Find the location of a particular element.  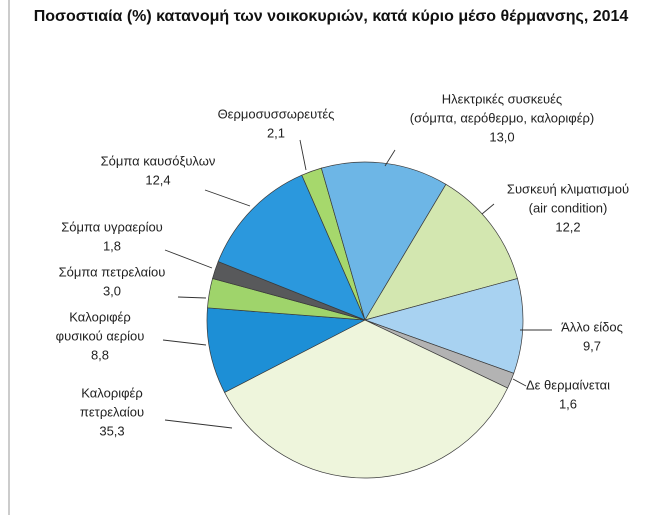

slice-label: Άλλο είδος is located at coordinates (592, 326).